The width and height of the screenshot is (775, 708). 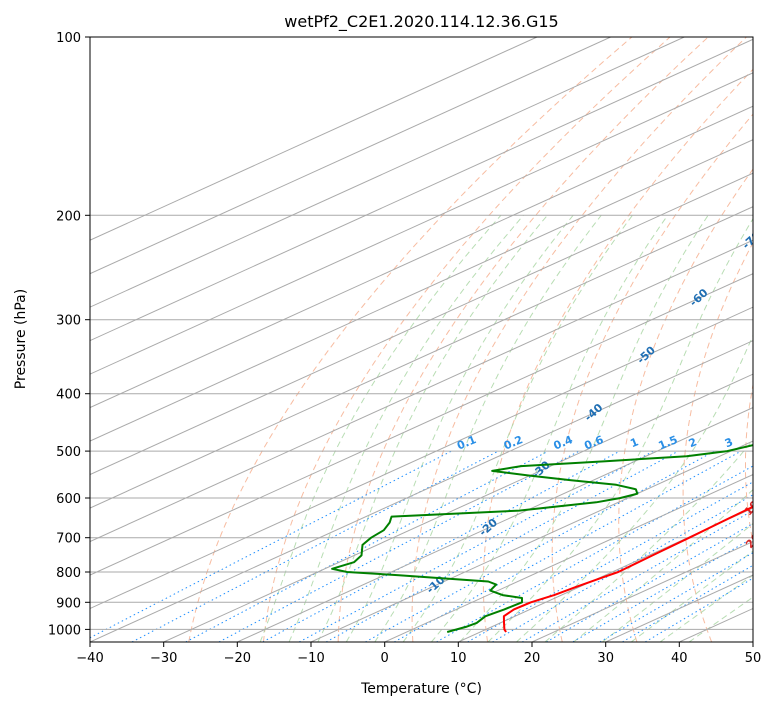 I want to click on y-tick-label: 800, so click(x=68, y=573).